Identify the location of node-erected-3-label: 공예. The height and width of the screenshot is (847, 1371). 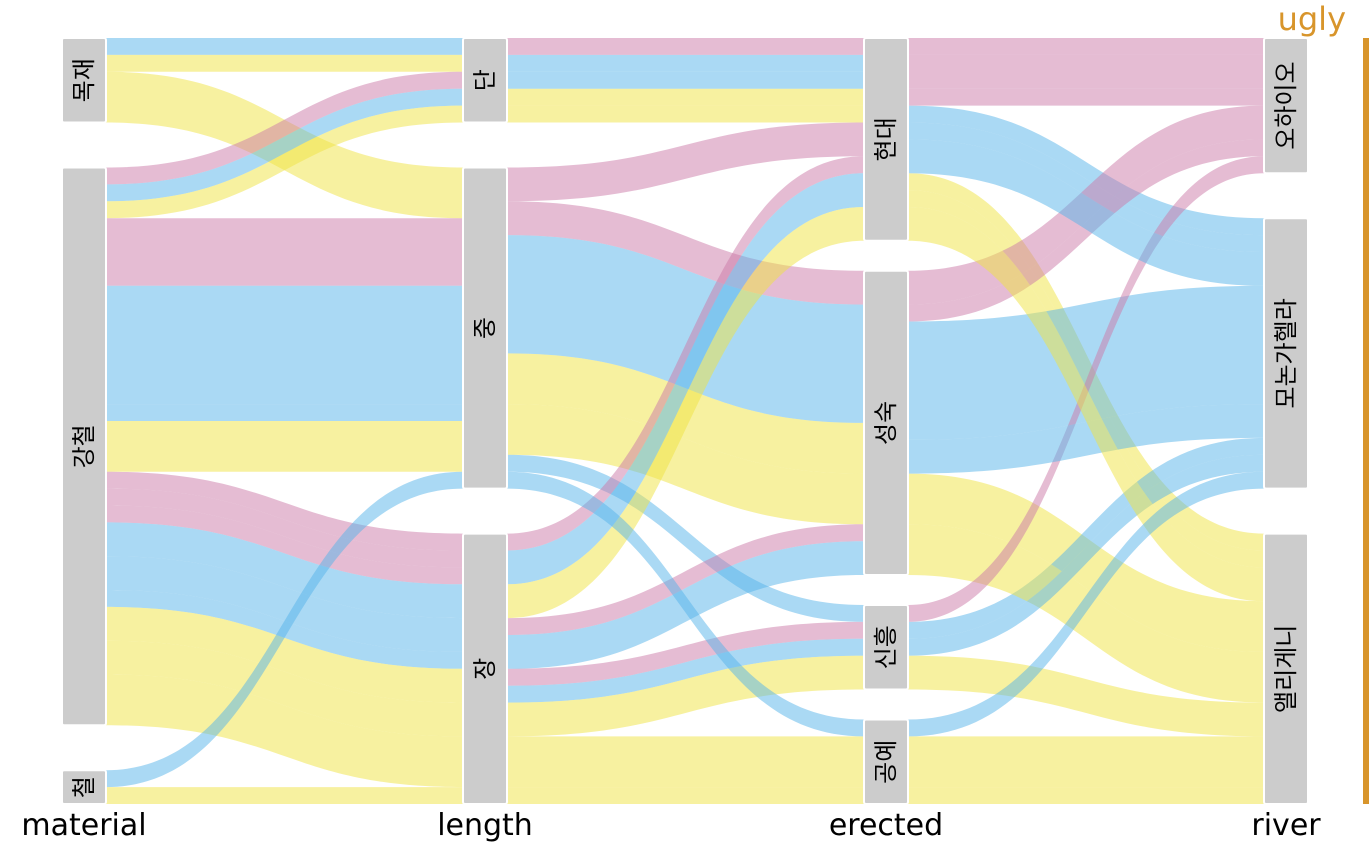
(886, 762).